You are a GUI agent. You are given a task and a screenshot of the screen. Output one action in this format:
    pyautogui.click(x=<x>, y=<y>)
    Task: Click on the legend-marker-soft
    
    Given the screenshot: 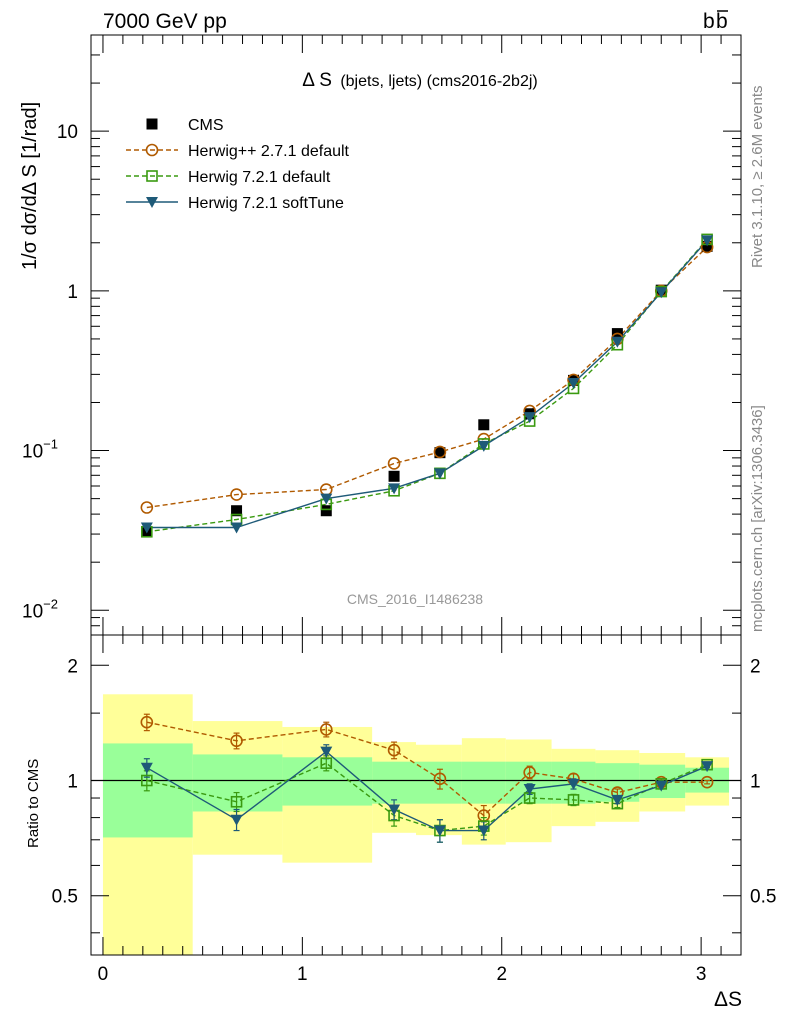 What is the action you would take?
    pyautogui.click(x=152, y=202)
    